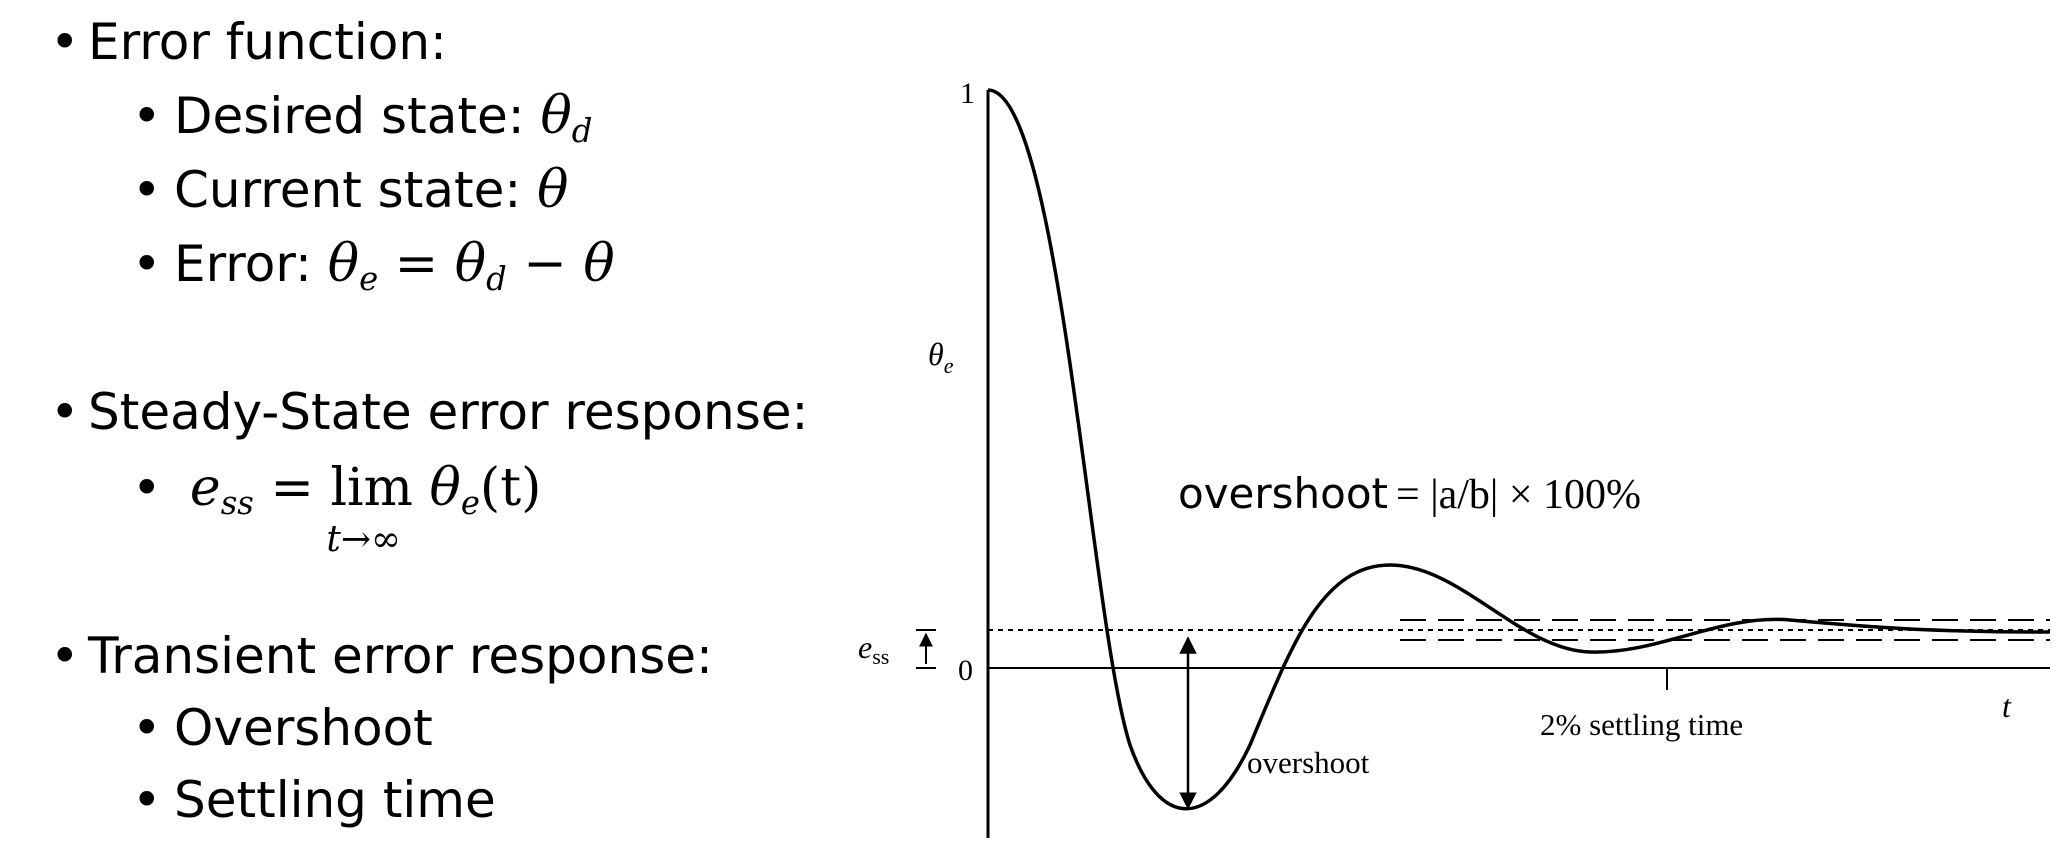 The image size is (2071, 868). Describe the element at coordinates (967, 93) in the screenshot. I see `tick-one-label: 1` at that location.